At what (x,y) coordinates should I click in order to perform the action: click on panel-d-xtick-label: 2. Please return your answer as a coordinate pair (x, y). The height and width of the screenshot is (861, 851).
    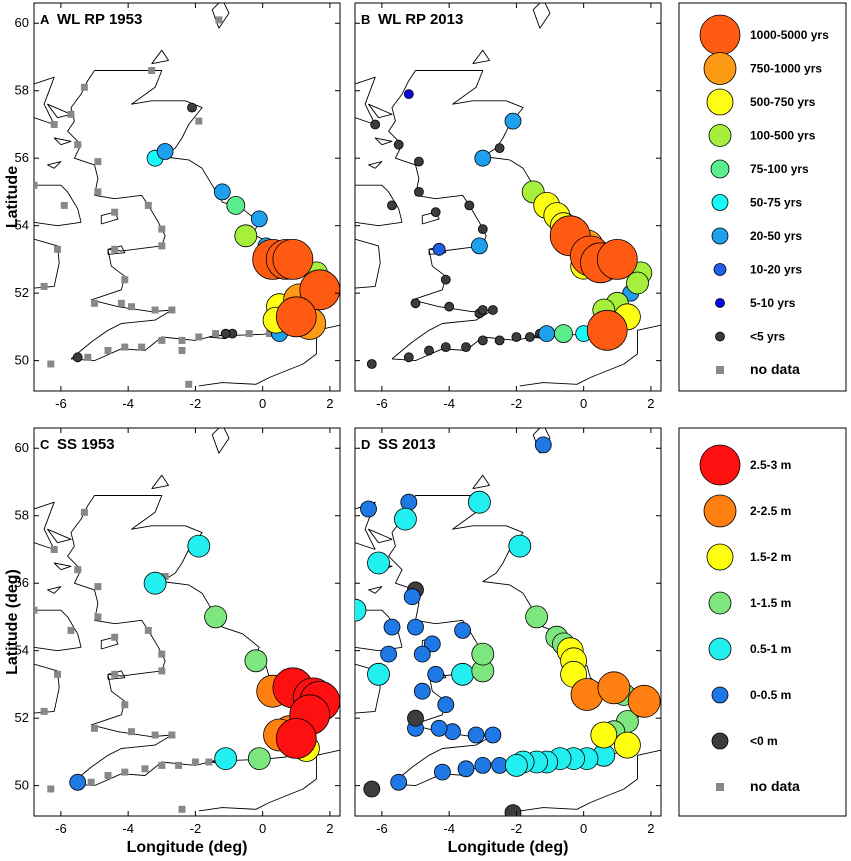
    Looking at the image, I should click on (650, 828).